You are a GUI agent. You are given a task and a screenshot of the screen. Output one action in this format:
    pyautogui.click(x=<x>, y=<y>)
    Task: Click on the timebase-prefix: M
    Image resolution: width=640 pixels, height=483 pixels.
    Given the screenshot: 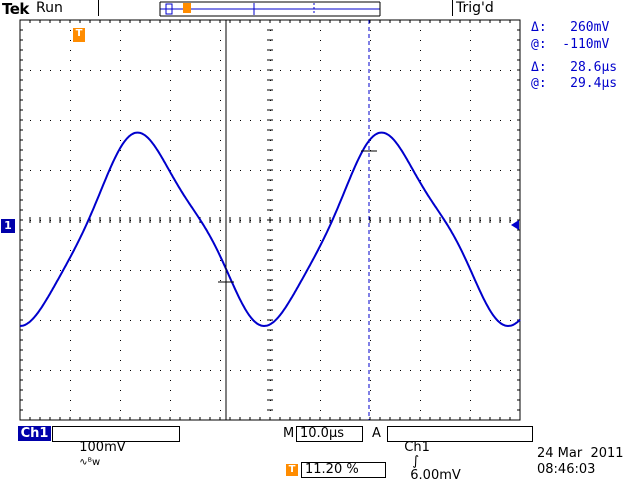 What is the action you would take?
    pyautogui.click(x=289, y=433)
    